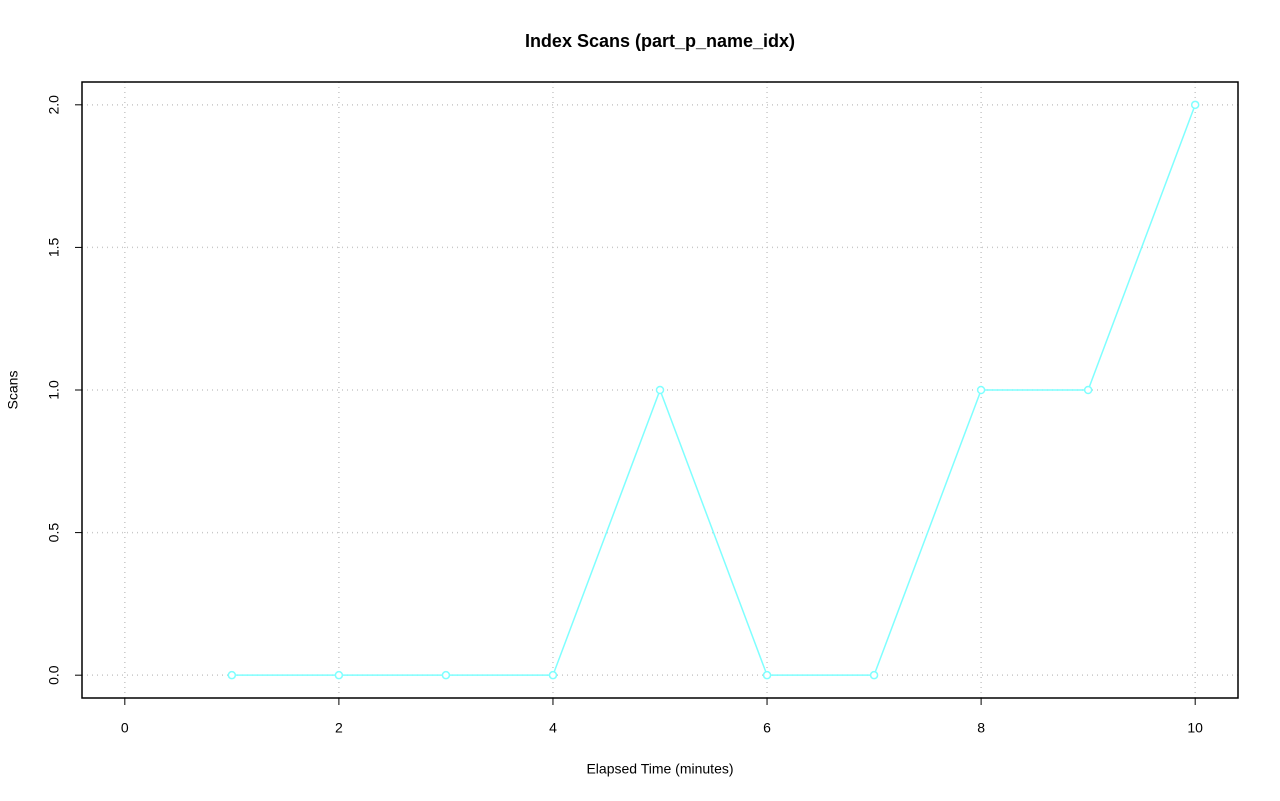 This screenshot has width=1280, height=801. What do you see at coordinates (125, 728) in the screenshot?
I see `x-tick-label: 0` at bounding box center [125, 728].